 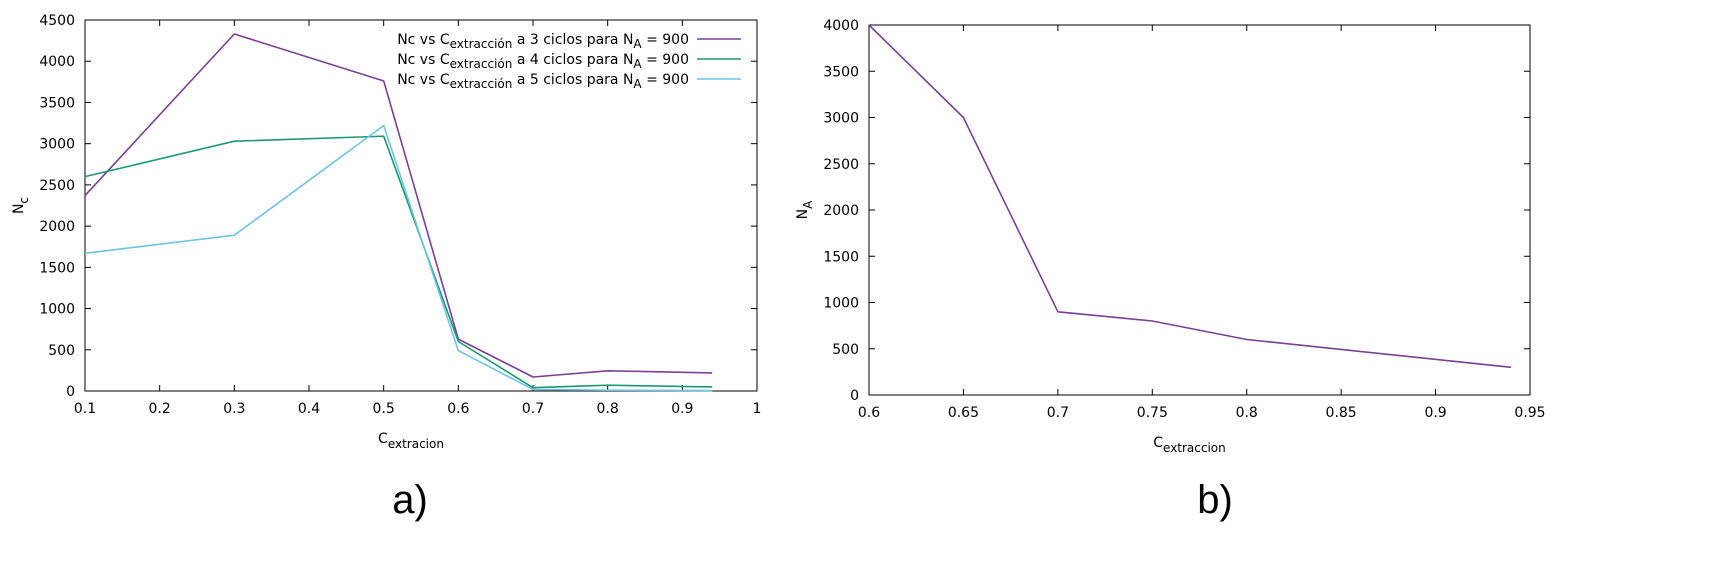 What do you see at coordinates (384, 409) in the screenshot?
I see `x-tick-label: 0.5` at bounding box center [384, 409].